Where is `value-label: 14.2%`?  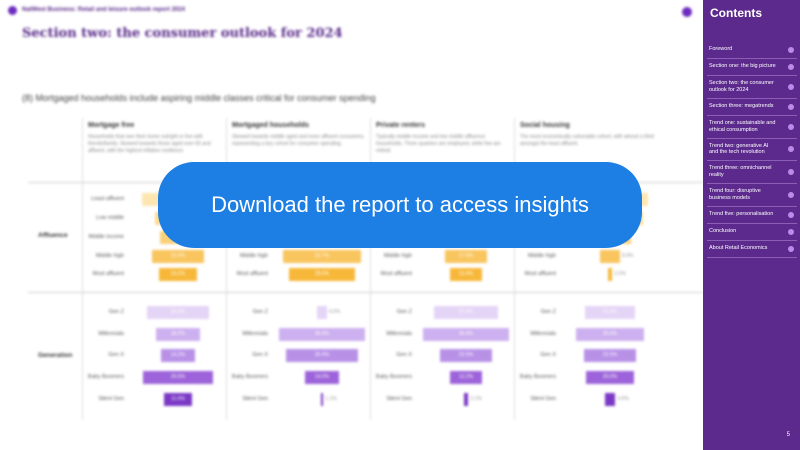
value-label: 14.2% is located at coordinates (178, 355).